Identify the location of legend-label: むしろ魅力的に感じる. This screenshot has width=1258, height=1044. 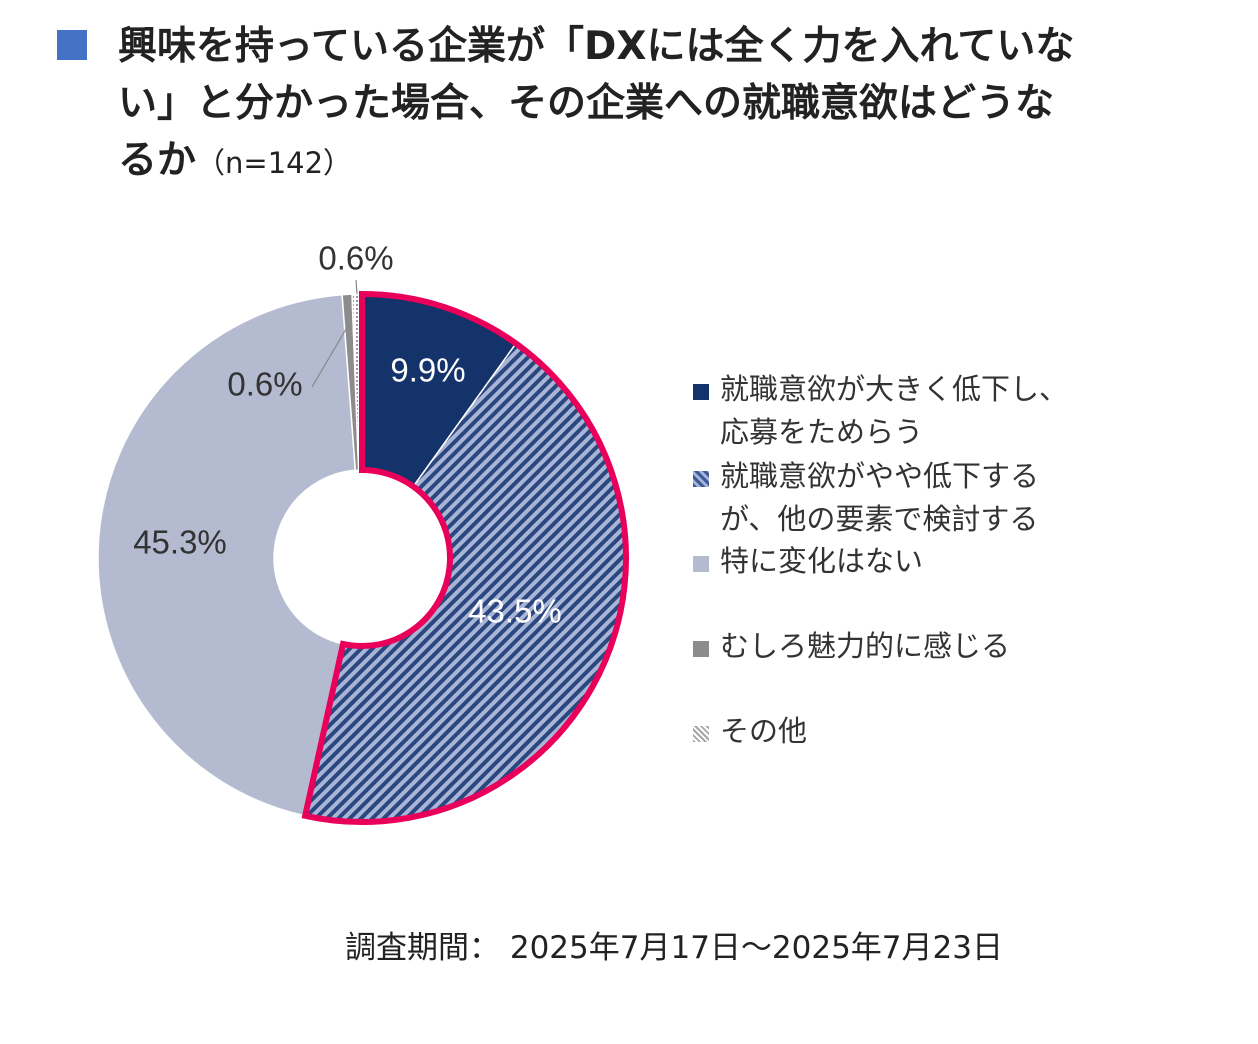
(865, 646).